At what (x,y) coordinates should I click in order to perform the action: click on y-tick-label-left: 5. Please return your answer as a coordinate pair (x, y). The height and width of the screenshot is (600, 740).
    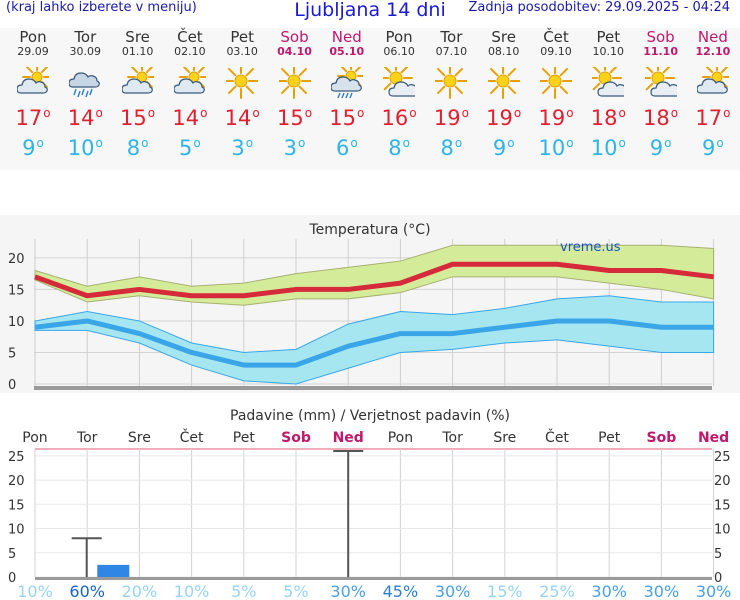
    Looking at the image, I should click on (12, 554).